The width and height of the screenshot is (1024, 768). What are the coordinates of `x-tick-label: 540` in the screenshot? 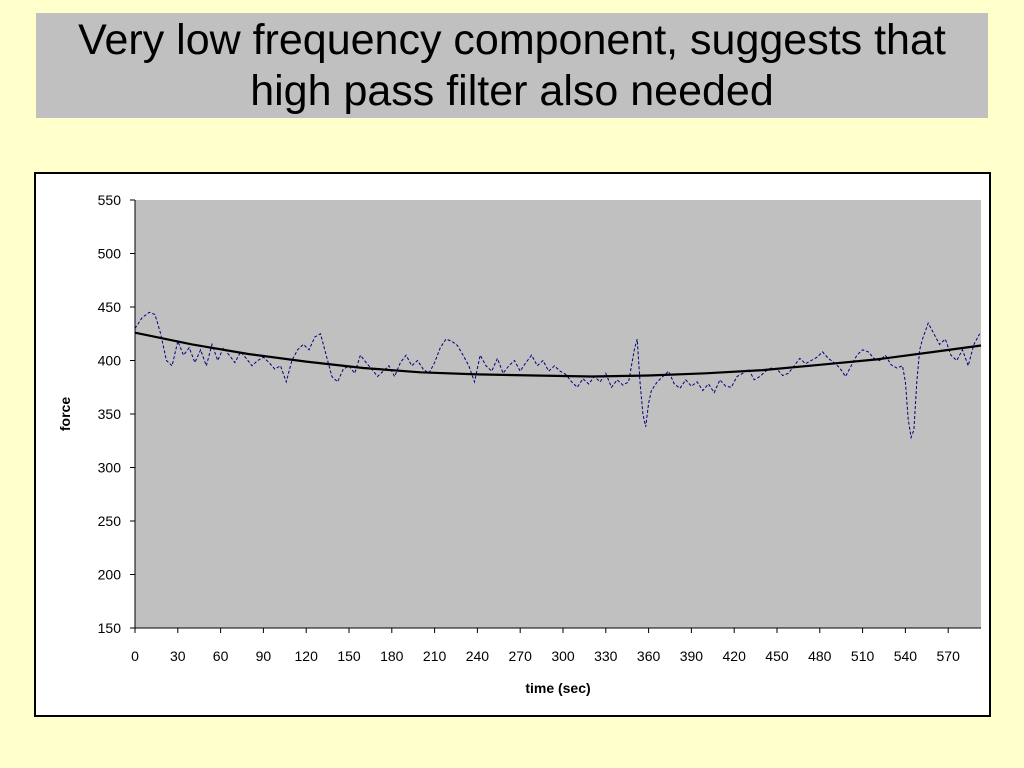 It's located at (906, 656).